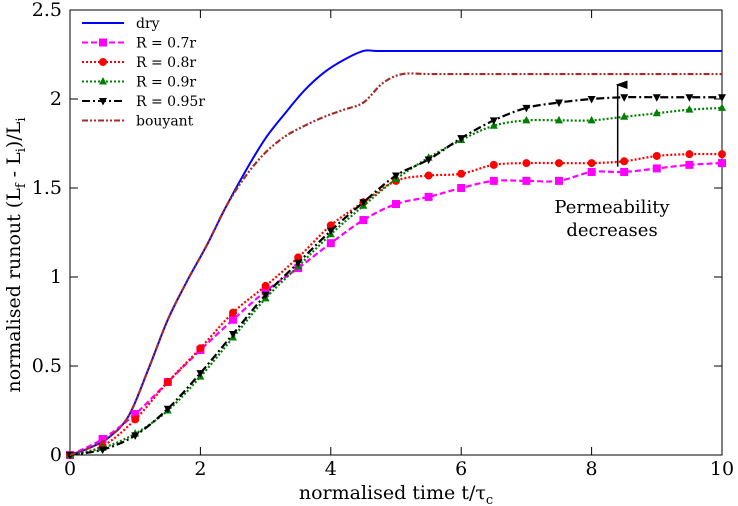 This screenshot has width=738, height=506. I want to click on x-tick-label: 6, so click(461, 469).